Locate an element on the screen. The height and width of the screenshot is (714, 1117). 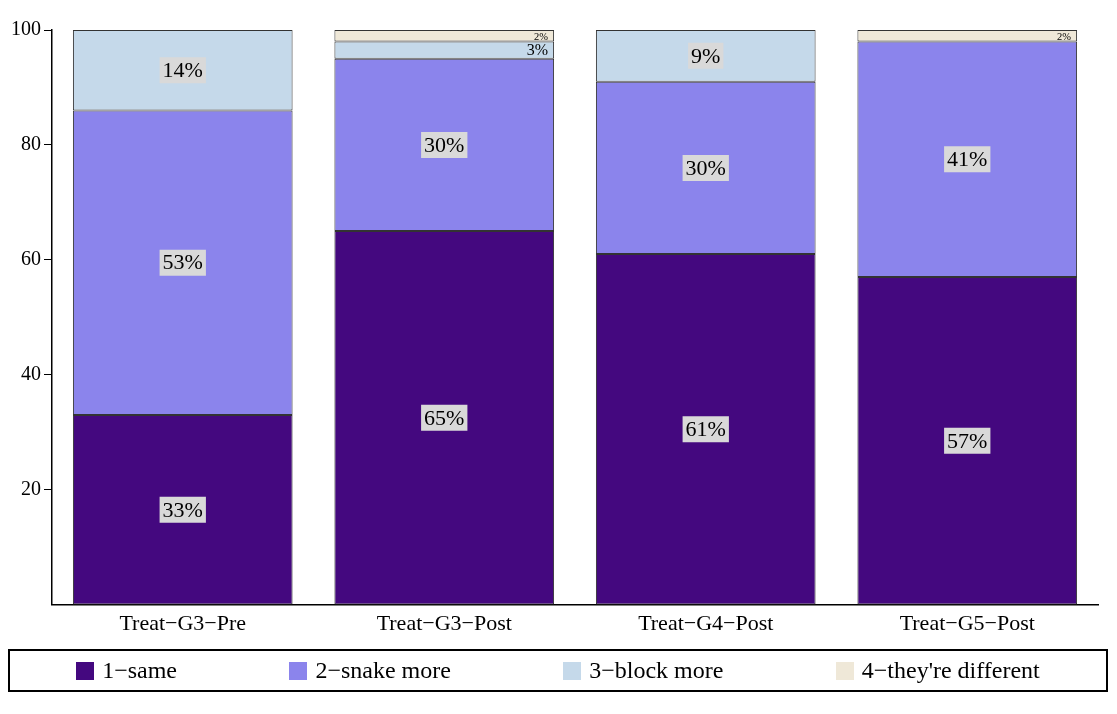
y-tick-label: 40 is located at coordinates (31, 373).